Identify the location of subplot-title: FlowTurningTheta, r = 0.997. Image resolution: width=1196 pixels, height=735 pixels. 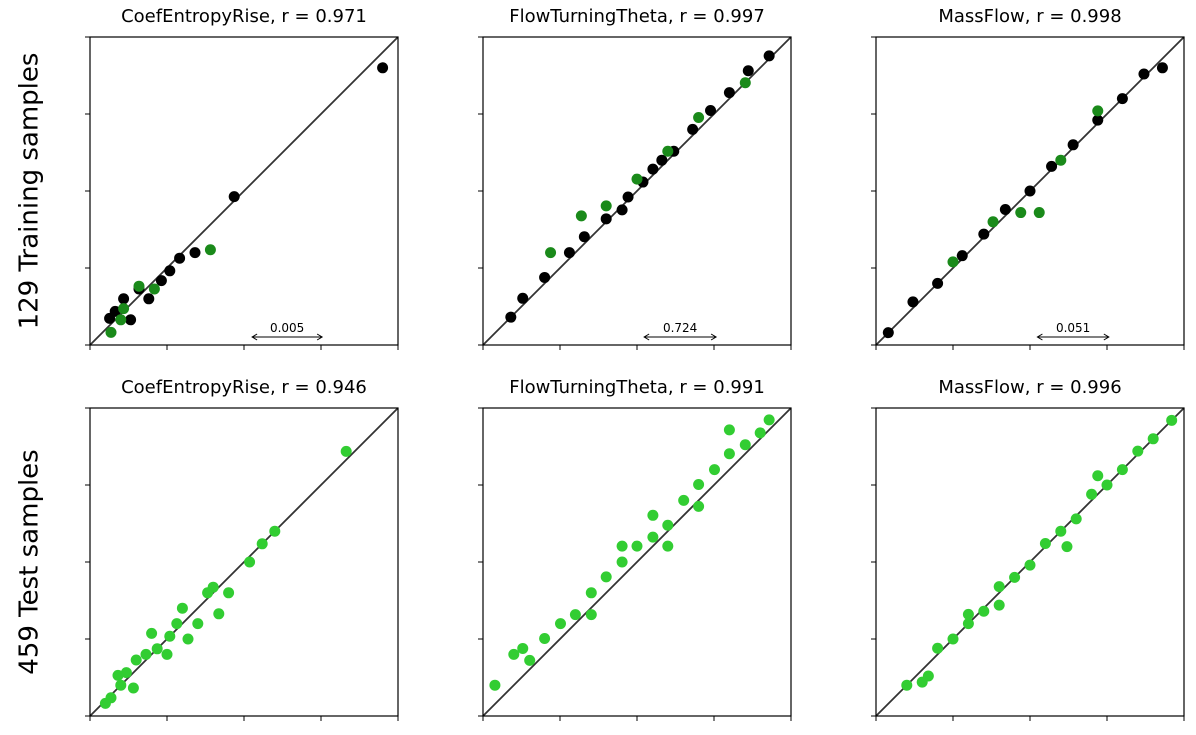
(637, 16).